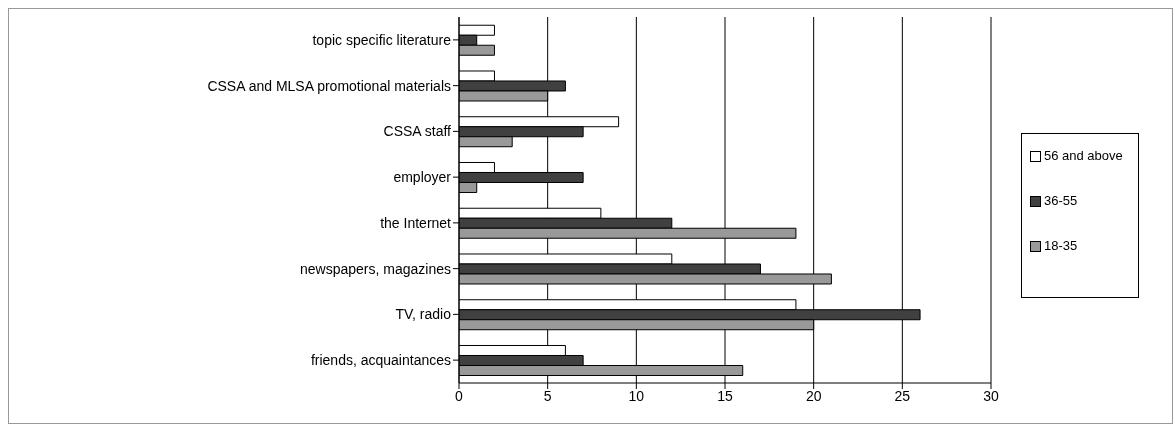 This screenshot has height=426, width=1175. What do you see at coordinates (902, 395) in the screenshot?
I see `x-tick-label: 25` at bounding box center [902, 395].